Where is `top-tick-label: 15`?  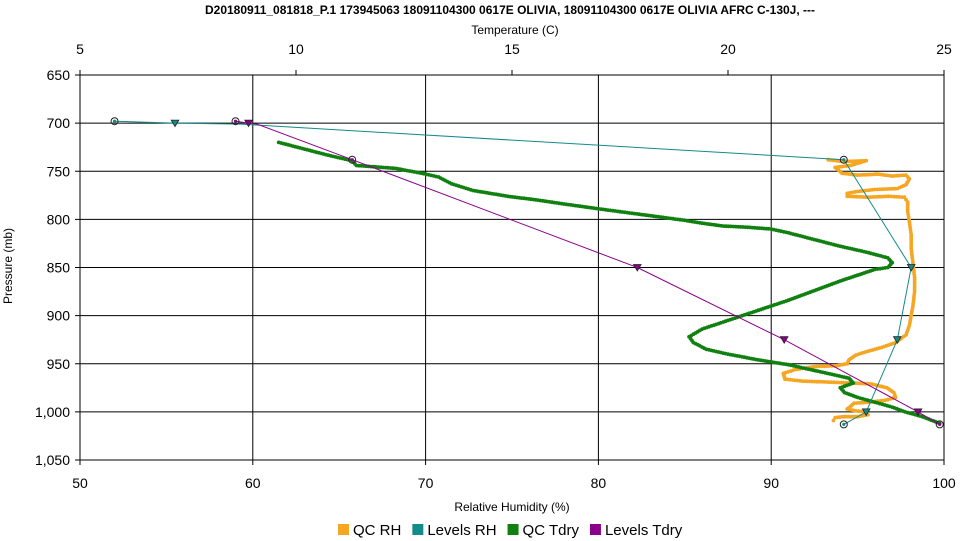 top-tick-label: 15 is located at coordinates (512, 49).